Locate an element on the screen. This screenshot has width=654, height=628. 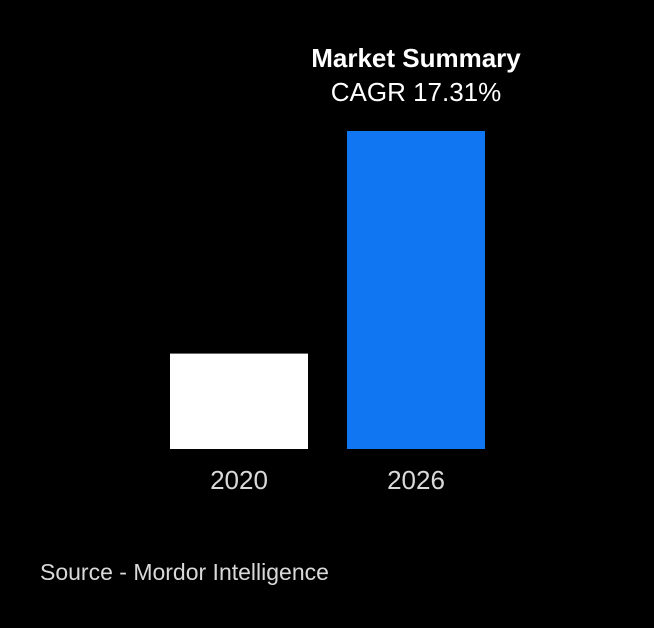
chart-subtitle: CAGR 17.31% is located at coordinates (416, 92).